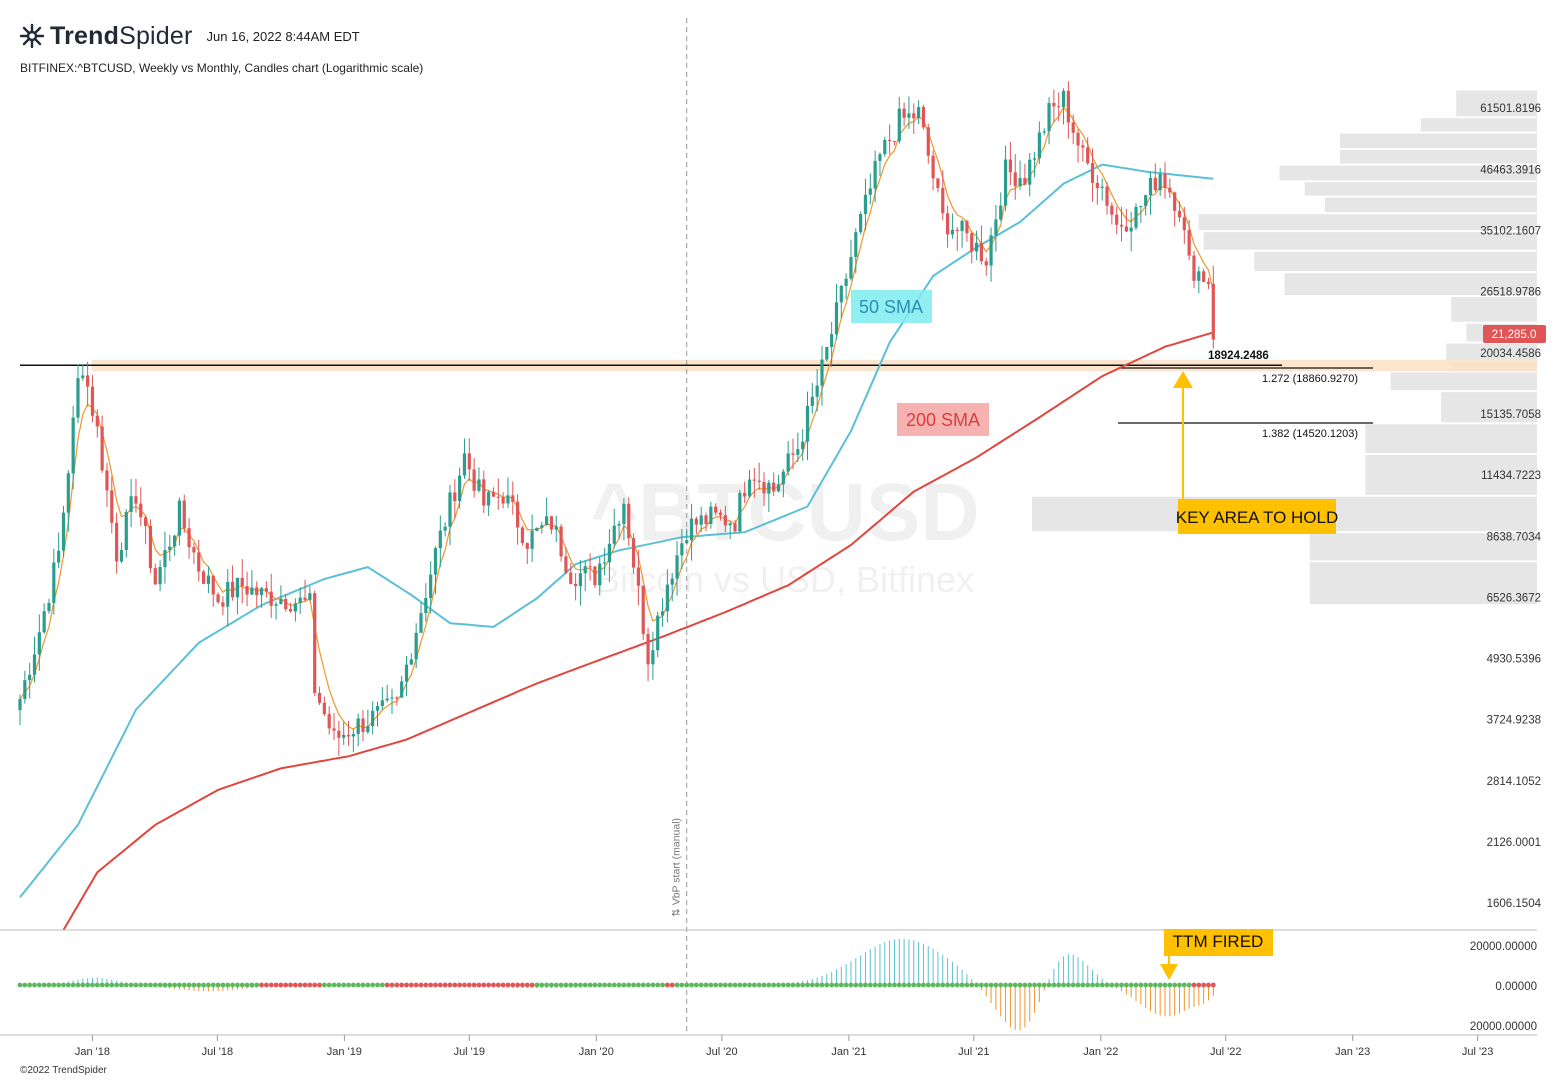 Image resolution: width=1567 pixels, height=1081 pixels. I want to click on x-tick-label: Jan '18, so click(92, 1052).